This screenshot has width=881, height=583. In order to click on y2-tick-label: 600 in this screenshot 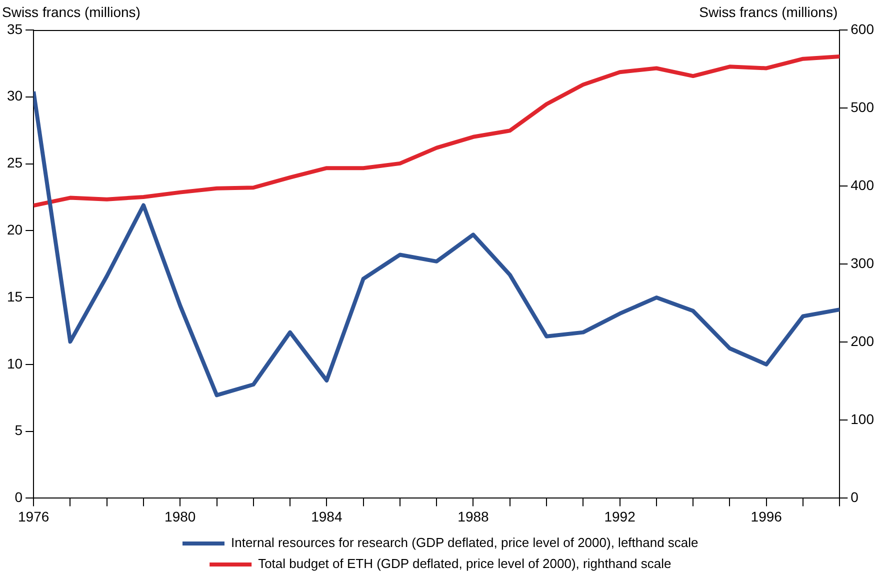, I will do `click(862, 28)`.